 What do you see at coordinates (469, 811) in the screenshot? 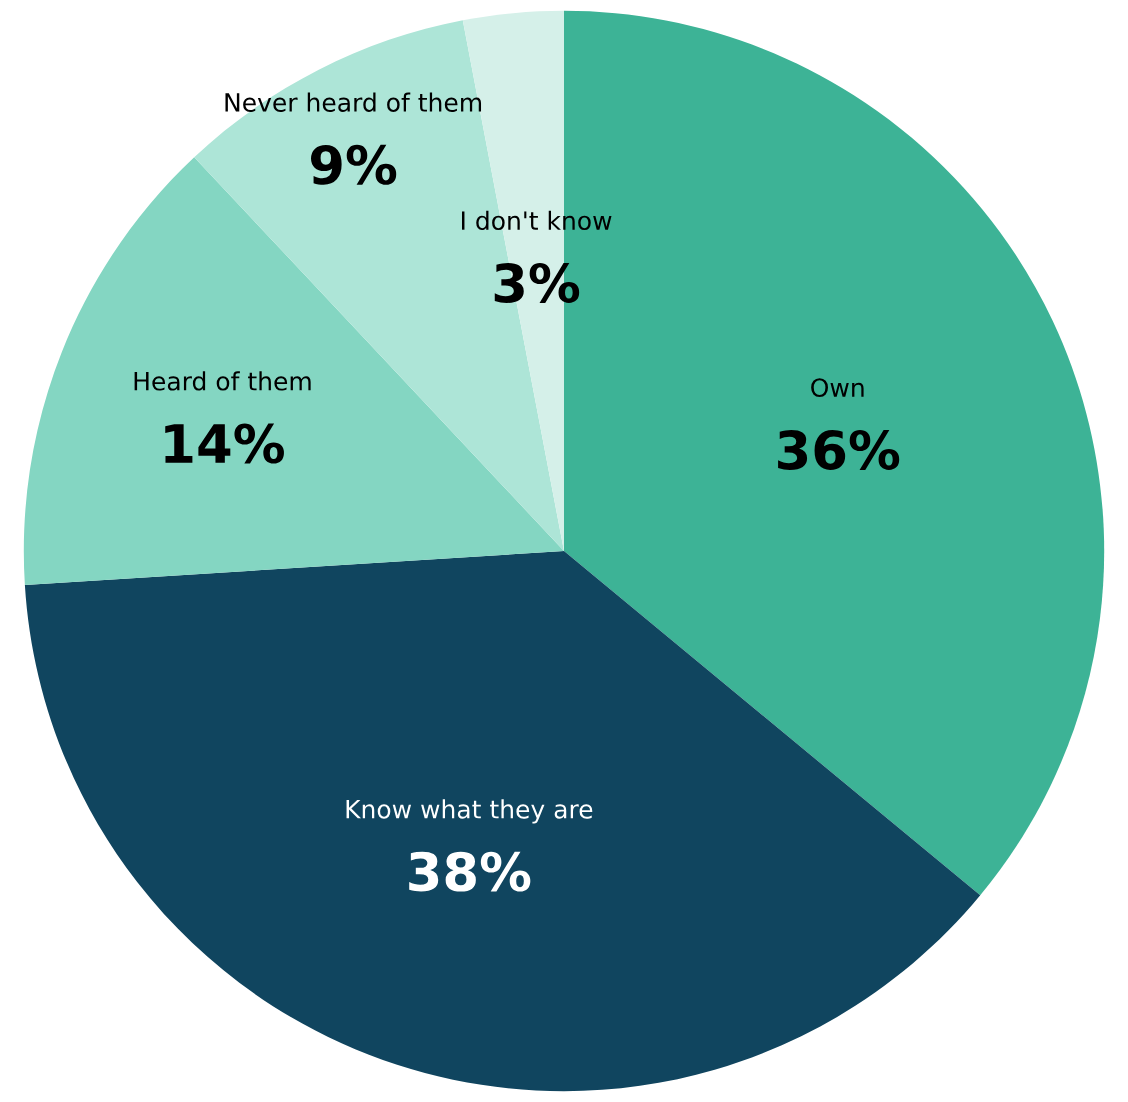
I see `slice-label: Know what they are` at bounding box center [469, 811].